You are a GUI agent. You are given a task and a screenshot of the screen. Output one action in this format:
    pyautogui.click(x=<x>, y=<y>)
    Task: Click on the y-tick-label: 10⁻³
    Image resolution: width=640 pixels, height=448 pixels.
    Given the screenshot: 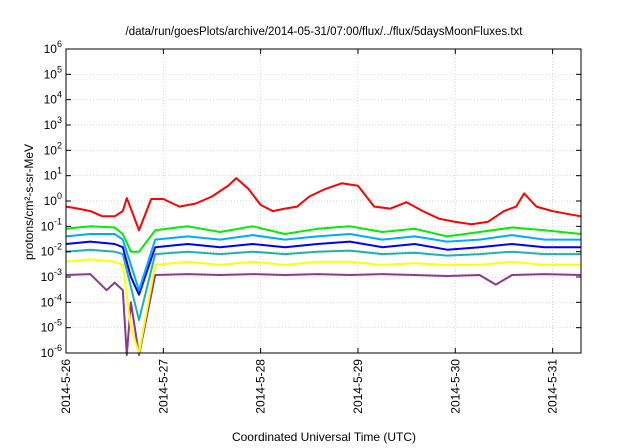 What is the action you would take?
    pyautogui.click(x=51, y=275)
    